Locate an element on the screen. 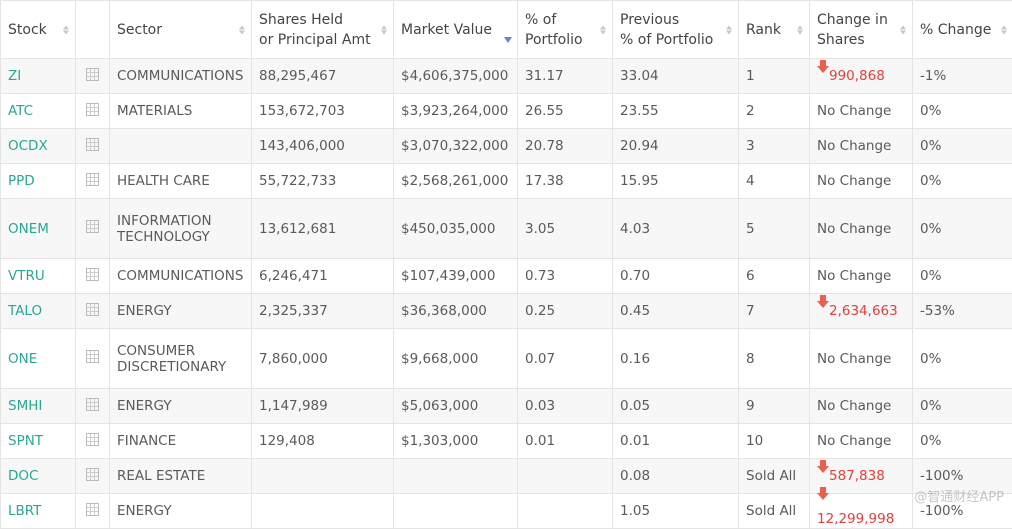  ticker-link: ATC is located at coordinates (20, 111).